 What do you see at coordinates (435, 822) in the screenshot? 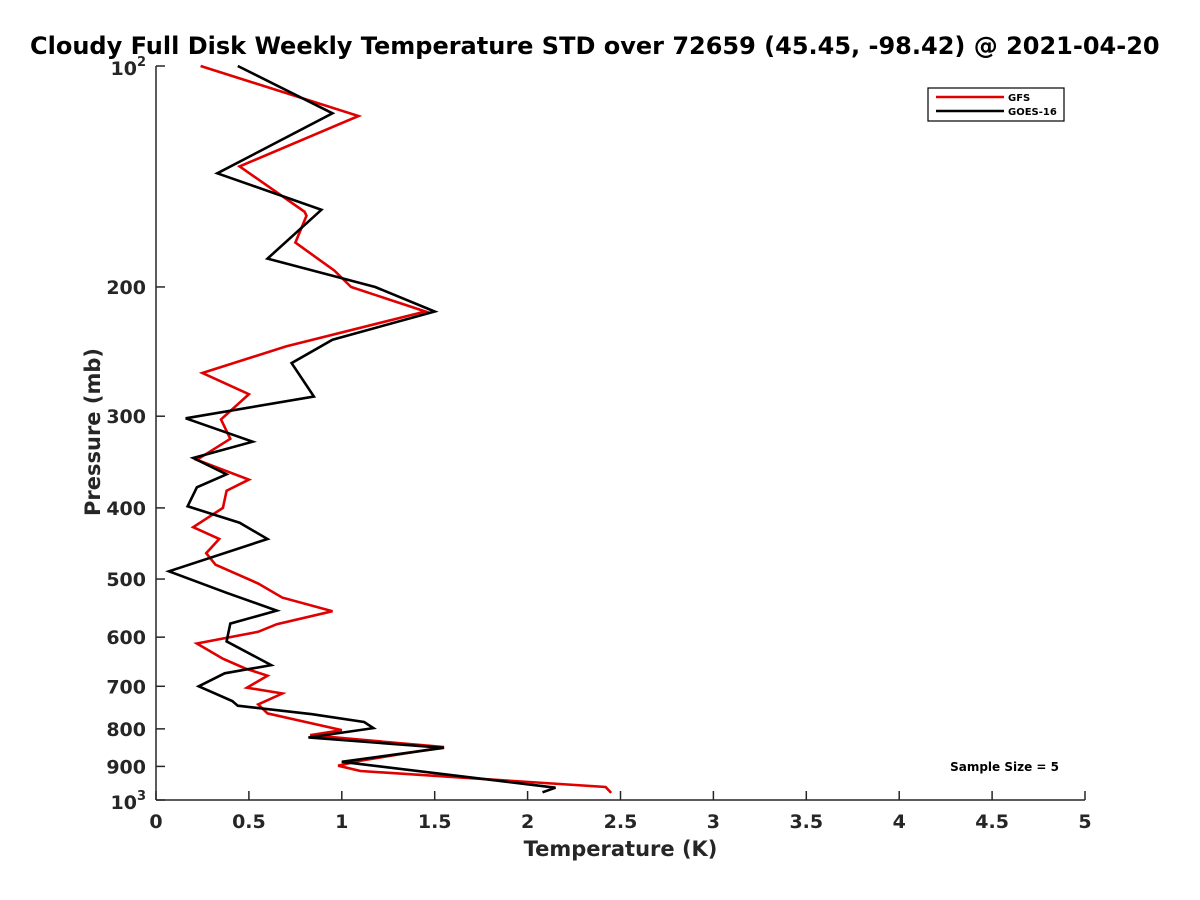
I see `x-tick-label: 1.5` at bounding box center [435, 822].